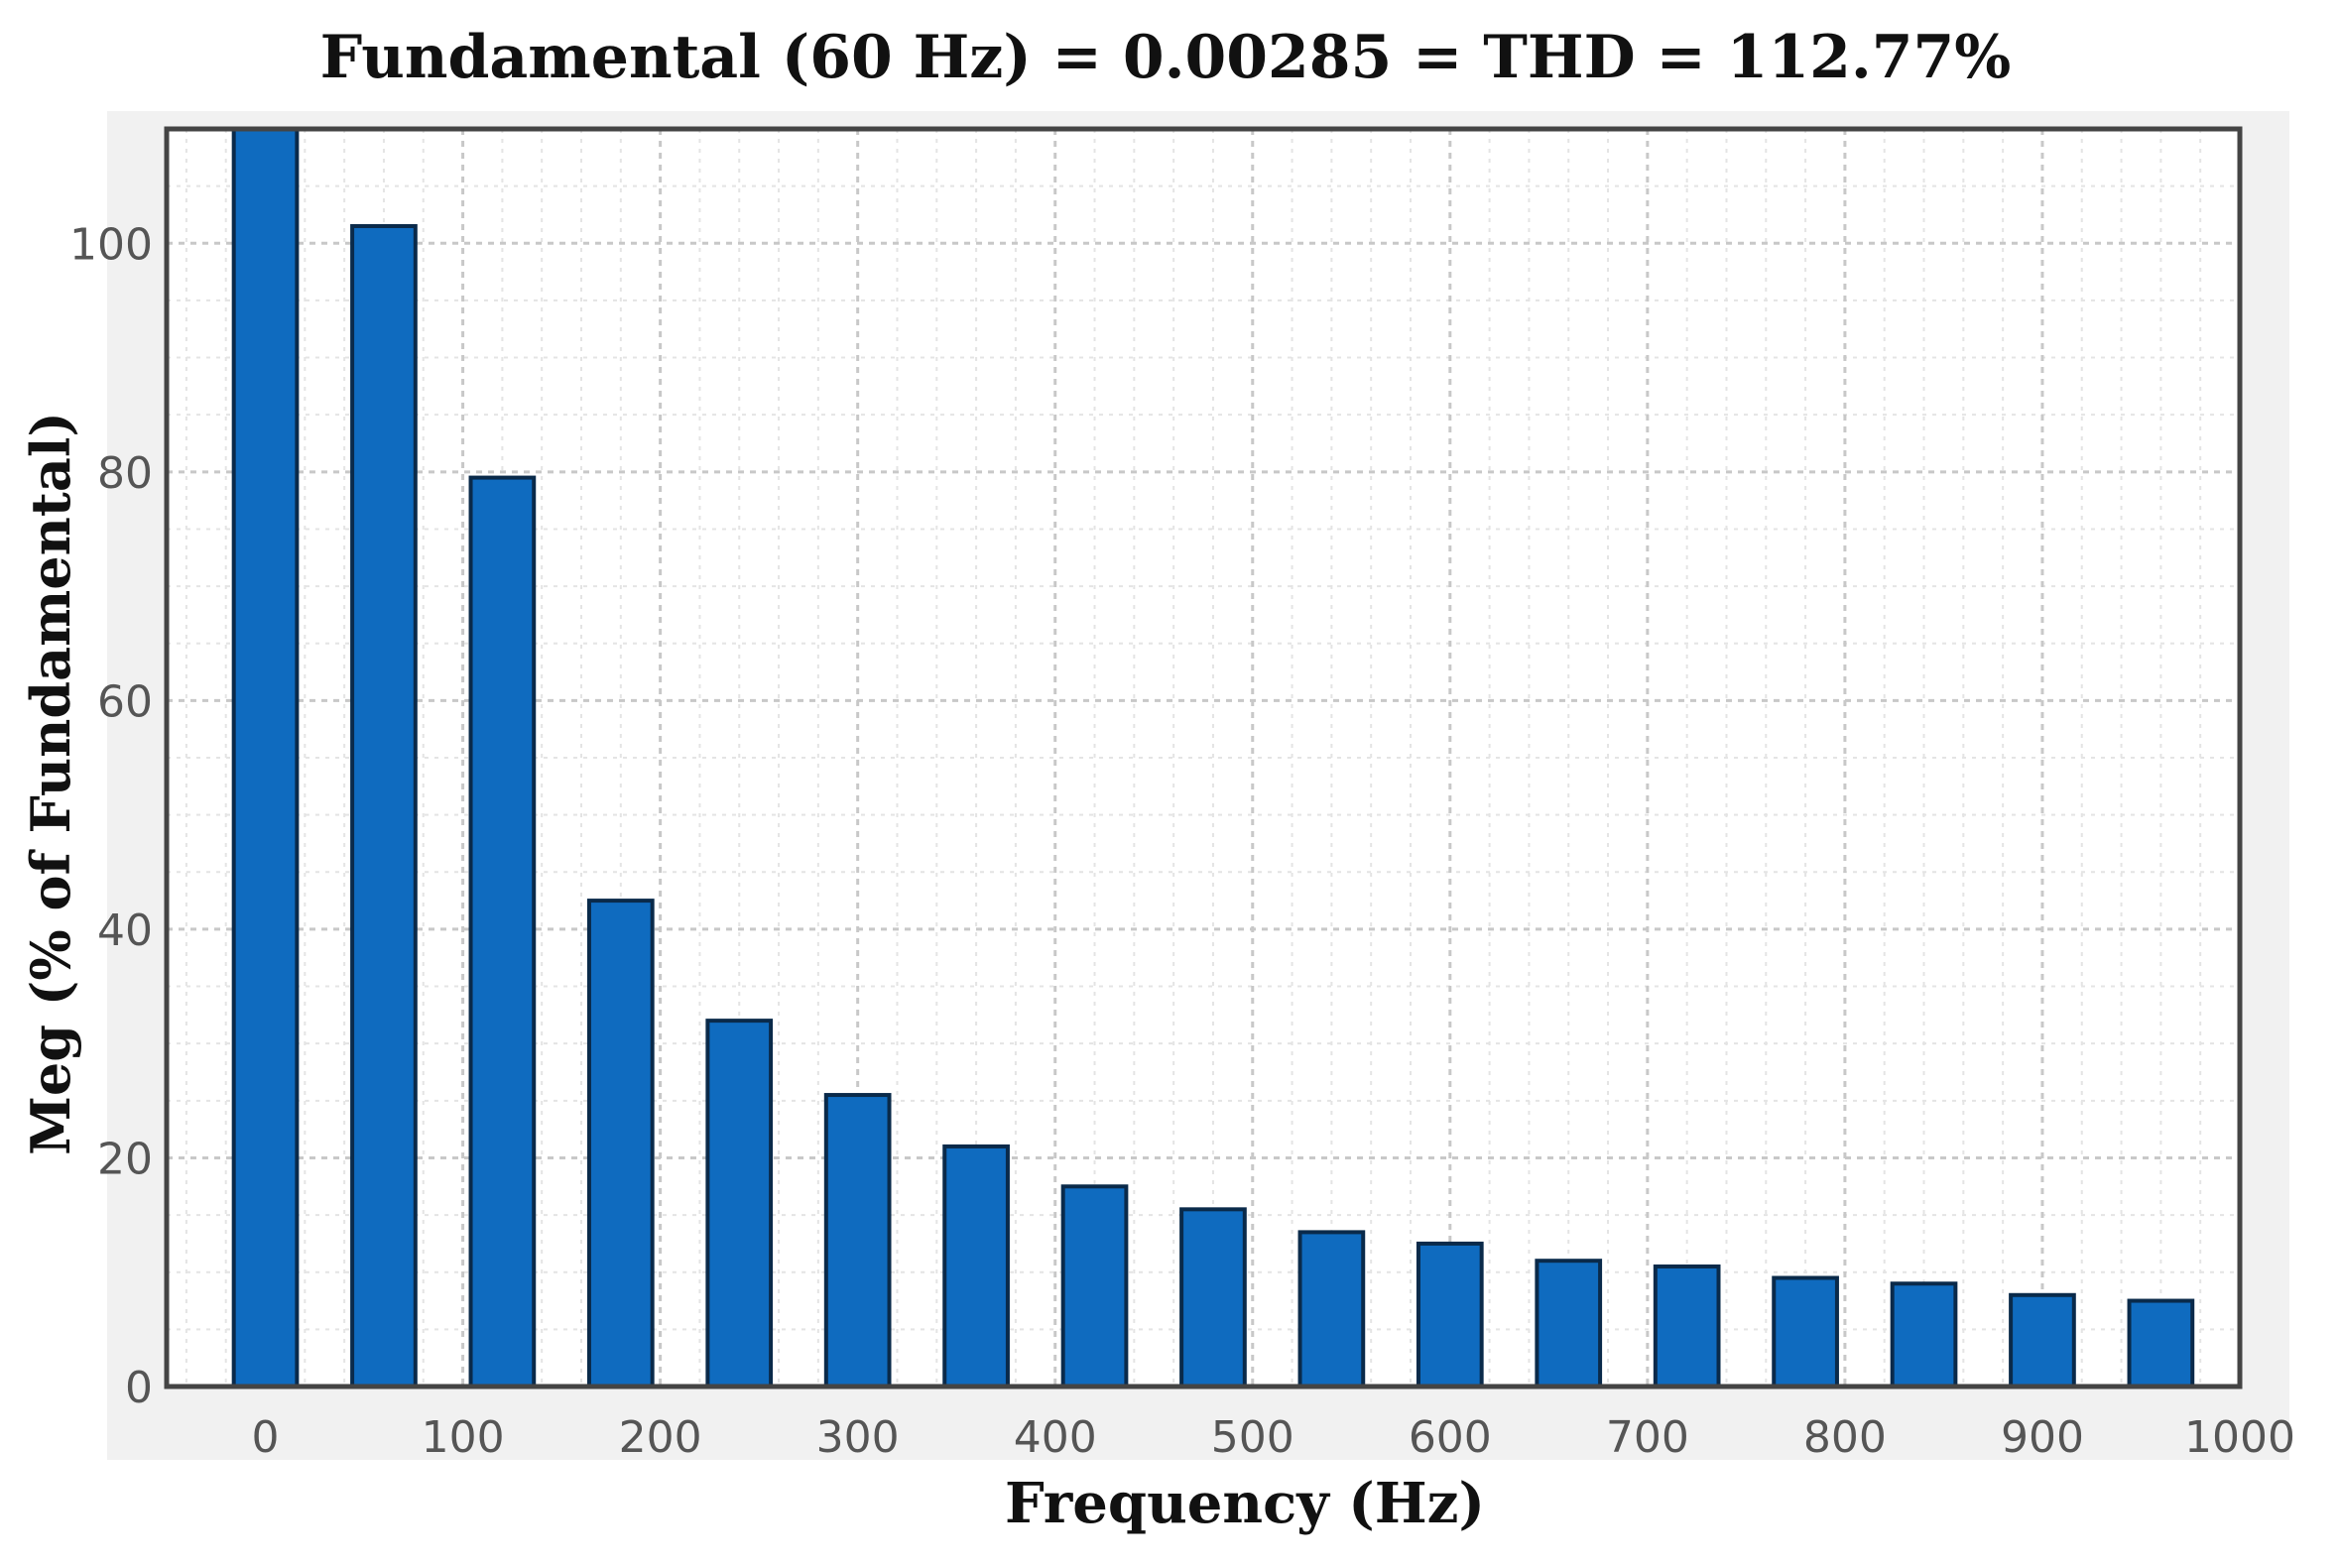 This screenshot has width=2340, height=1568. What do you see at coordinates (125, 473) in the screenshot?
I see `y-tick-label: 80` at bounding box center [125, 473].